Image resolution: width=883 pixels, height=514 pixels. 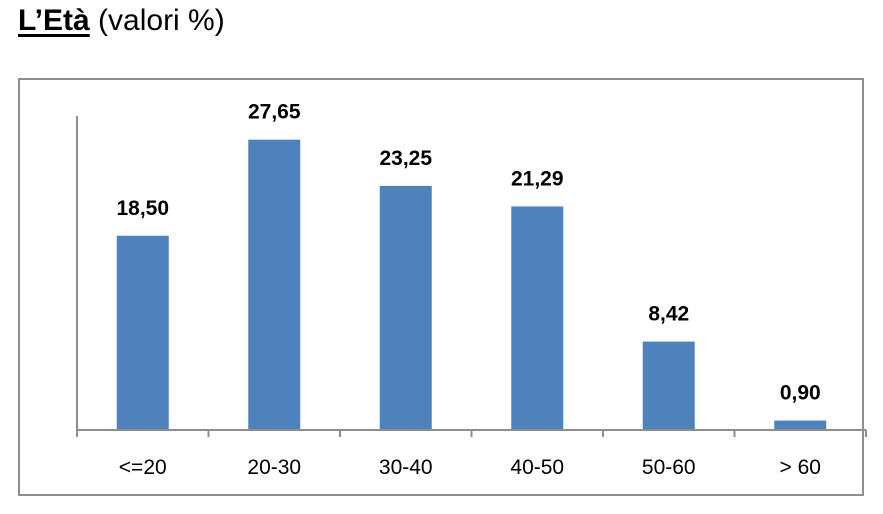 What do you see at coordinates (161, 20) in the screenshot?
I see `chart-title-units: (valori %)` at bounding box center [161, 20].